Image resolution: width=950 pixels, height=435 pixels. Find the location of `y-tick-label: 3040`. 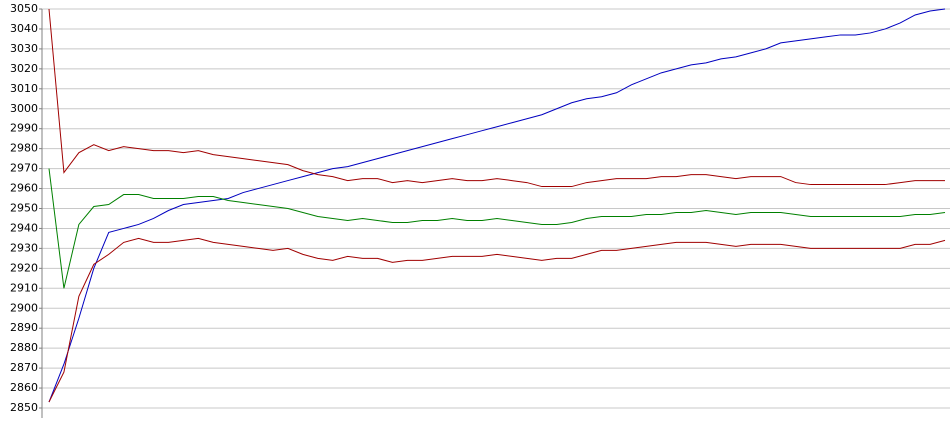

y-tick-label: 3040 is located at coordinates (24, 28).